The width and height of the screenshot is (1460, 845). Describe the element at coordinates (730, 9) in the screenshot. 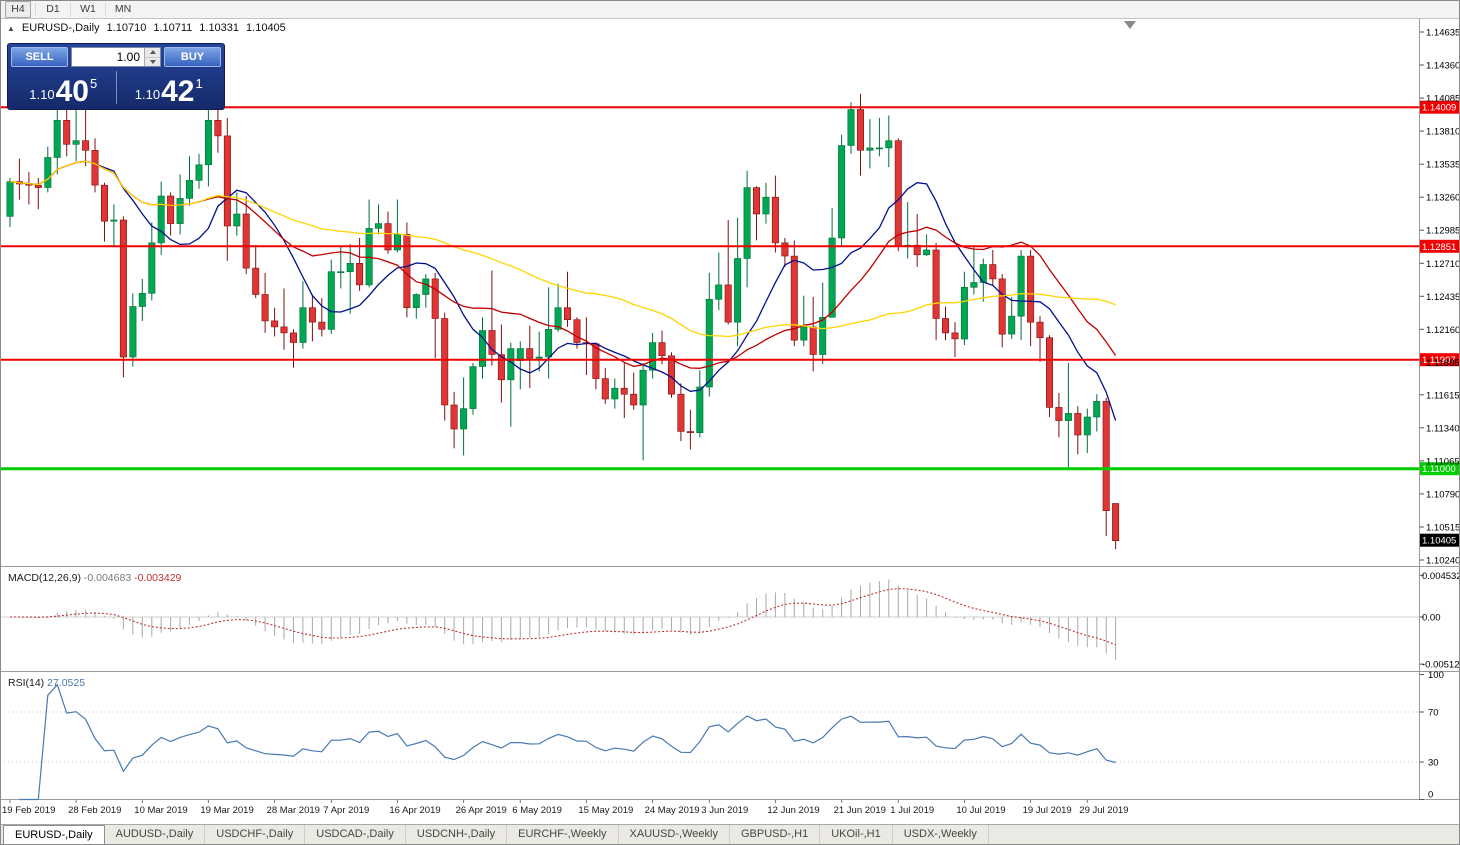

I see `timeframe-toolbar: H4 D1 W1 MN` at that location.